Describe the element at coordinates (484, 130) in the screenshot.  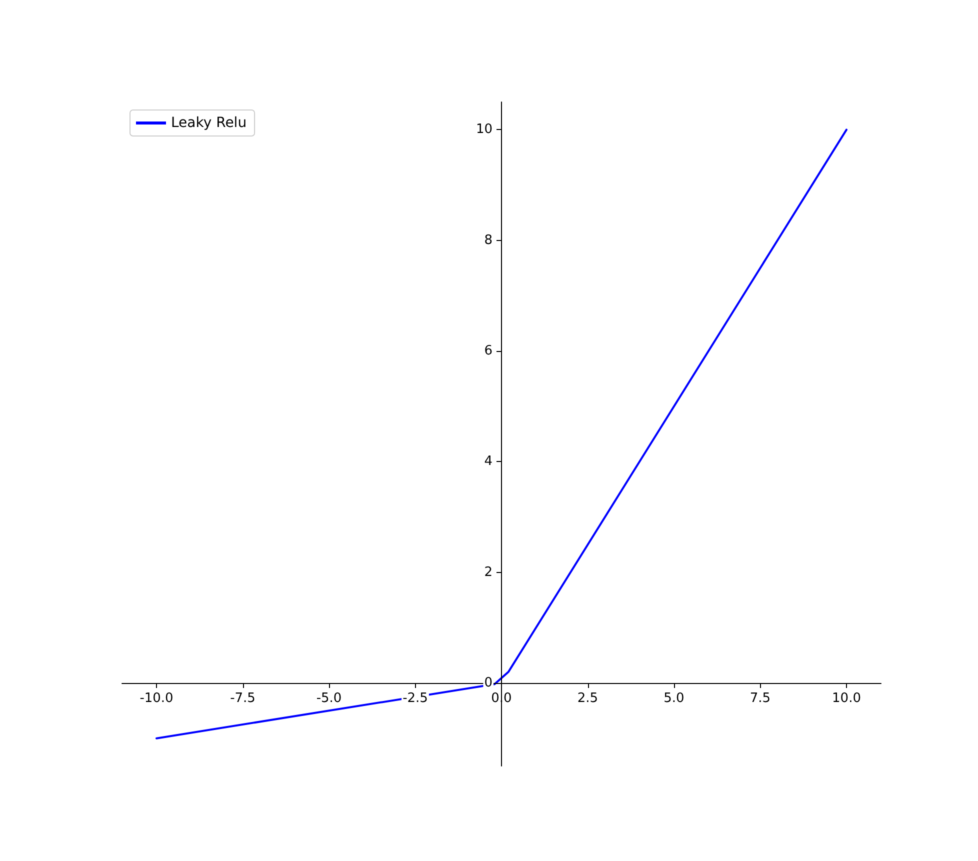
I see `y-tick-label: 10` at that location.